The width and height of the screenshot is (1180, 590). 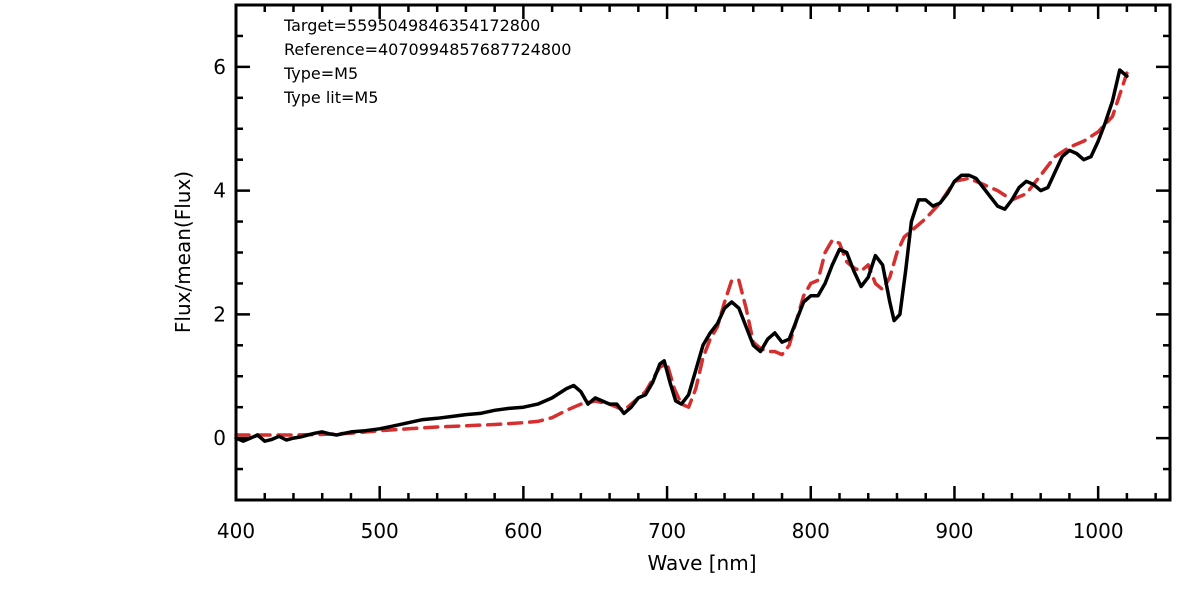 What do you see at coordinates (523, 531) in the screenshot?
I see `x-tick-label: 600` at bounding box center [523, 531].